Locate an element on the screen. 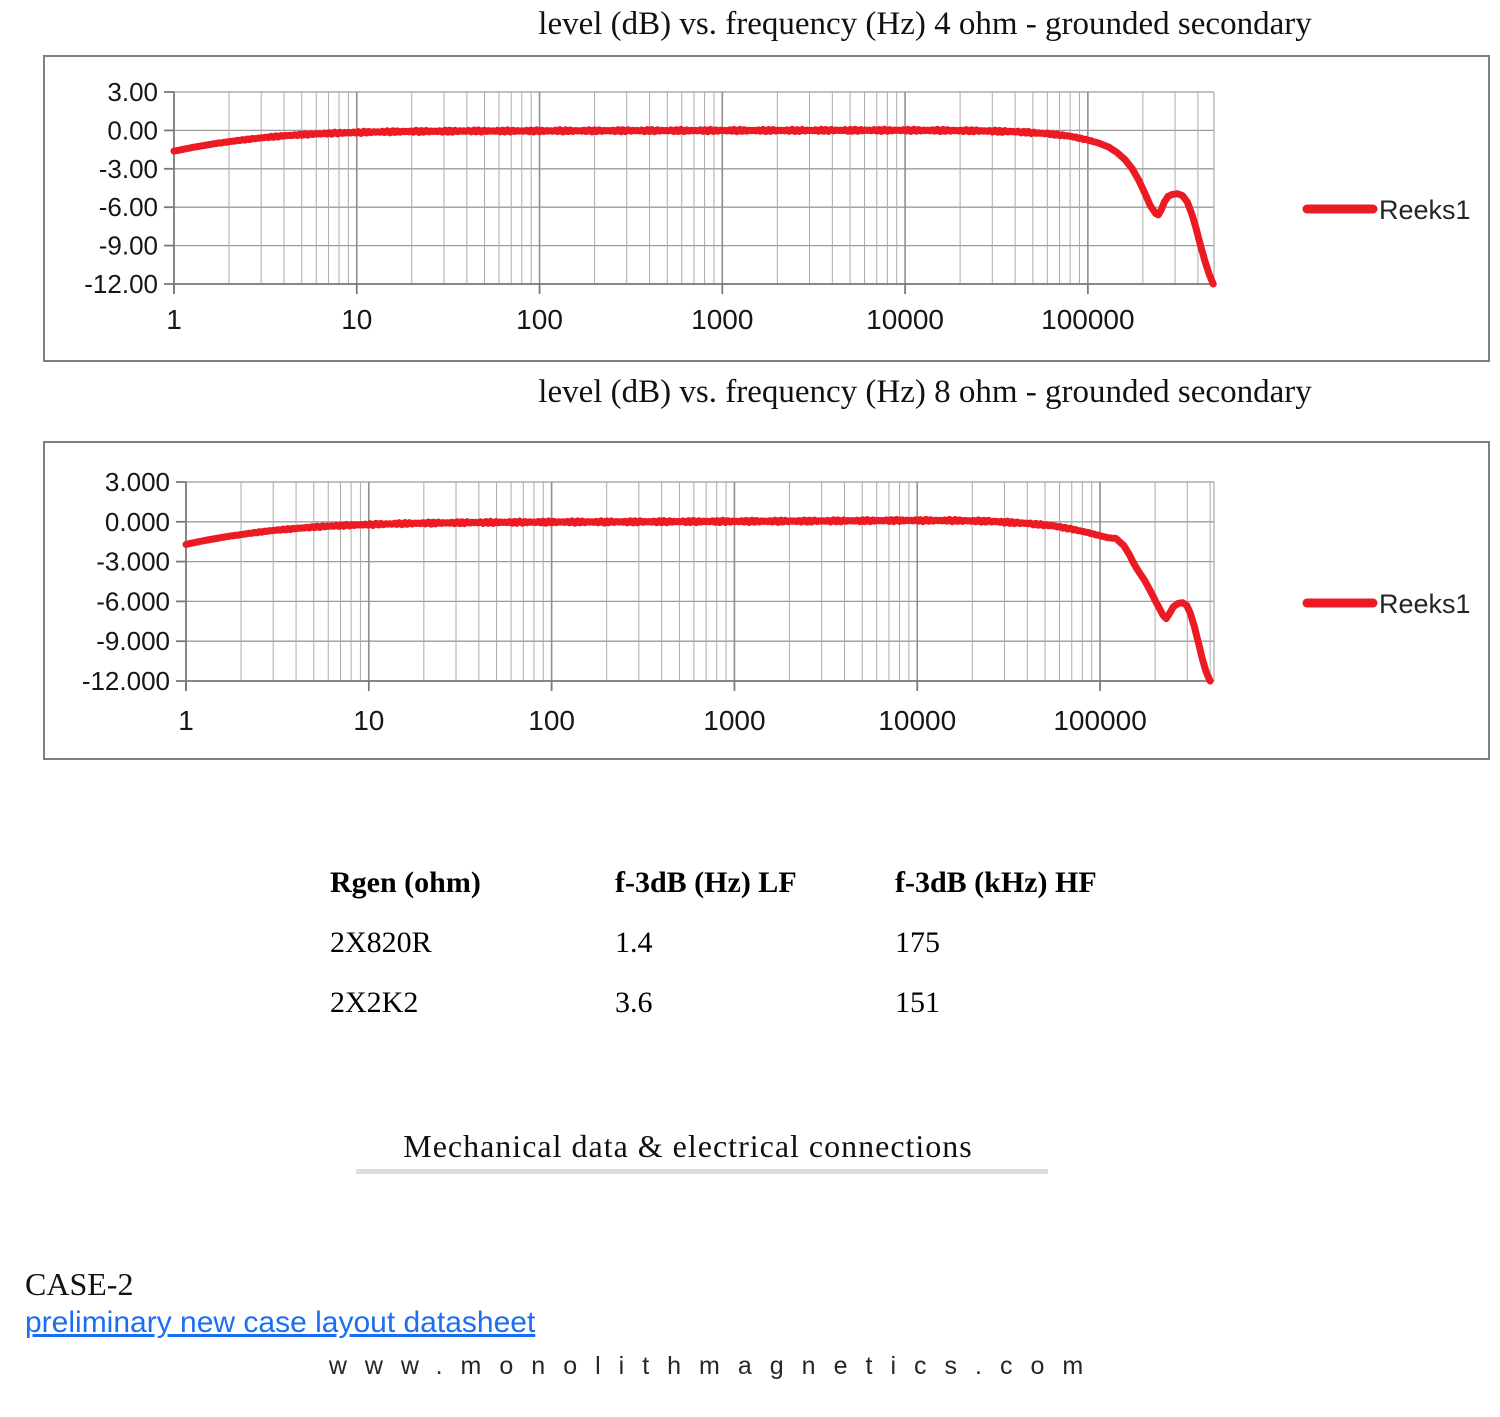 The image size is (1500, 1417). case-label: CASE-2 is located at coordinates (79, 1284).